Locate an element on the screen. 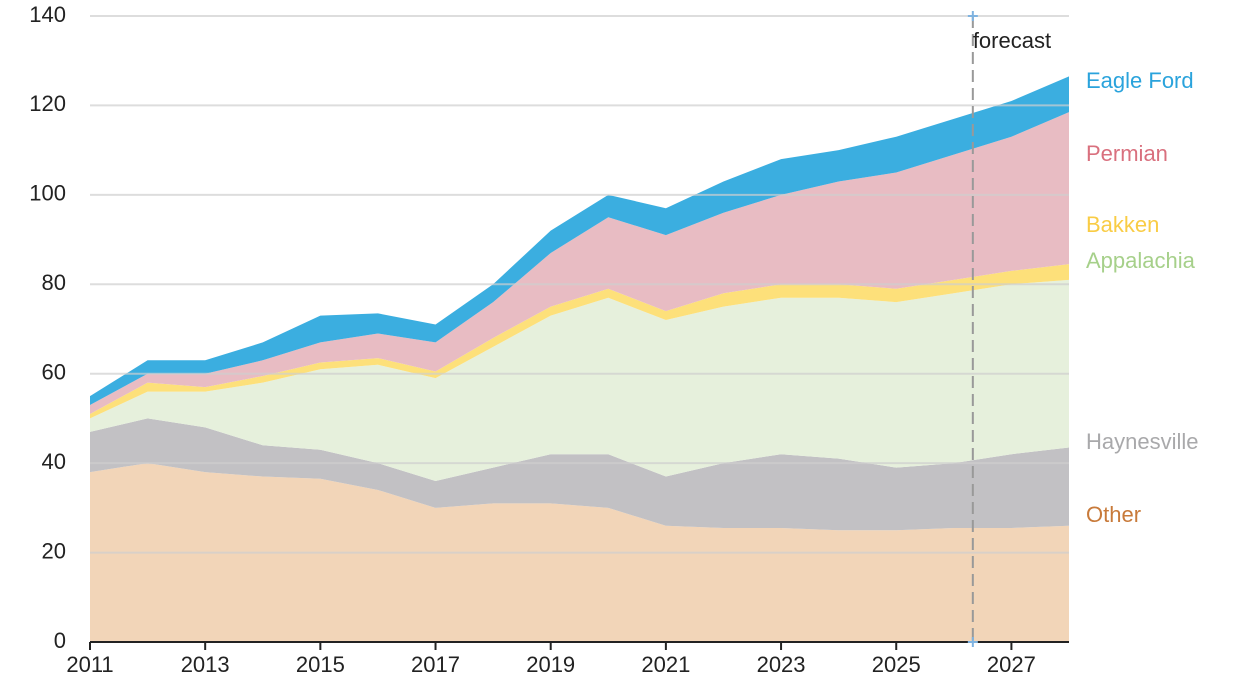 This screenshot has width=1249, height=697. x-tick-label: 2017 is located at coordinates (435, 664).